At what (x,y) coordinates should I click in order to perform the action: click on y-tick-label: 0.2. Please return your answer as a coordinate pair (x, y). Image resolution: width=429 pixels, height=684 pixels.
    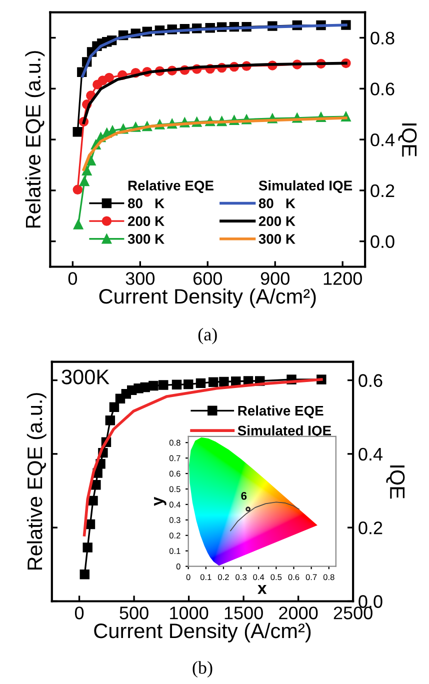
    Looking at the image, I should click on (174, 535).